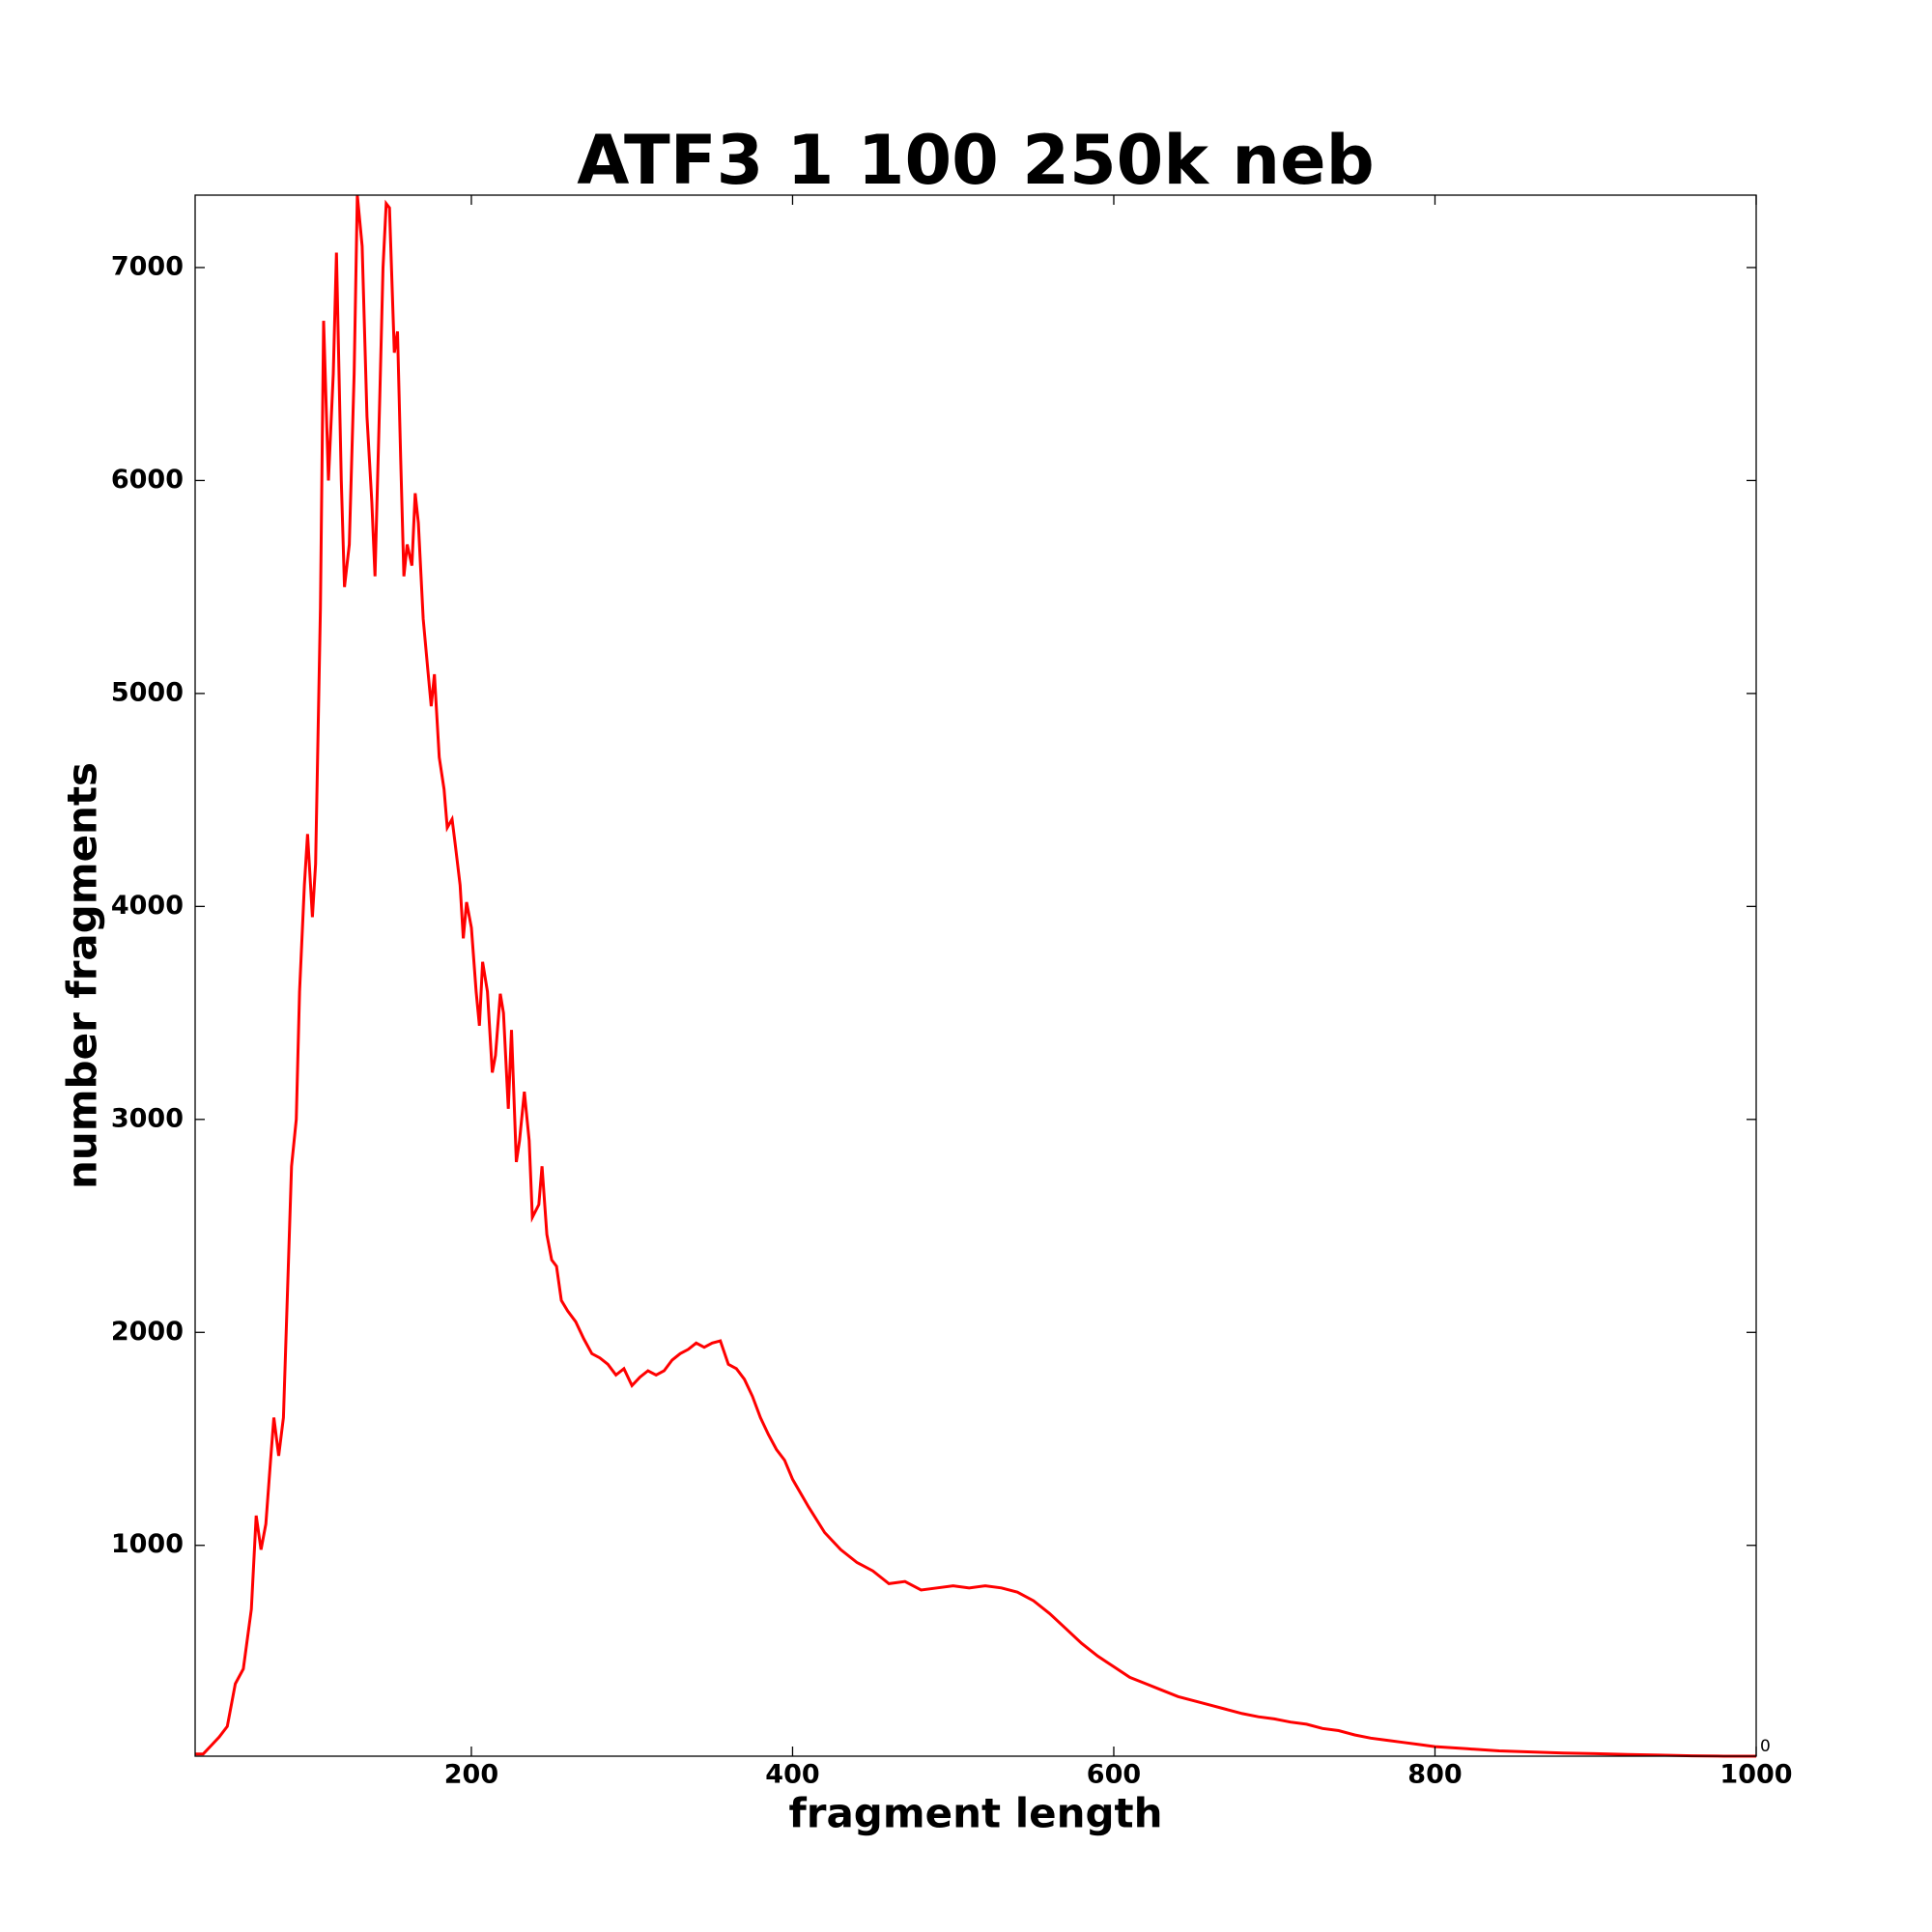 The height and width of the screenshot is (1932, 1932). What do you see at coordinates (147, 906) in the screenshot?
I see `y-tick-label: 4000` at bounding box center [147, 906].